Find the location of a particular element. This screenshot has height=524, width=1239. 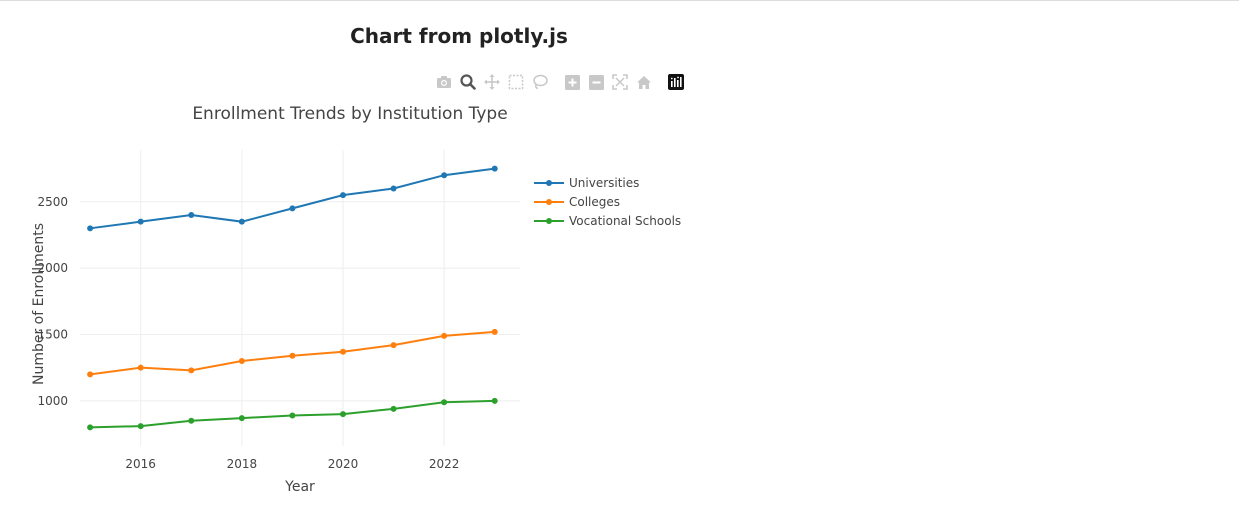

x-tick-labels: 2016 2018 2020 2022 is located at coordinates (292, 464).